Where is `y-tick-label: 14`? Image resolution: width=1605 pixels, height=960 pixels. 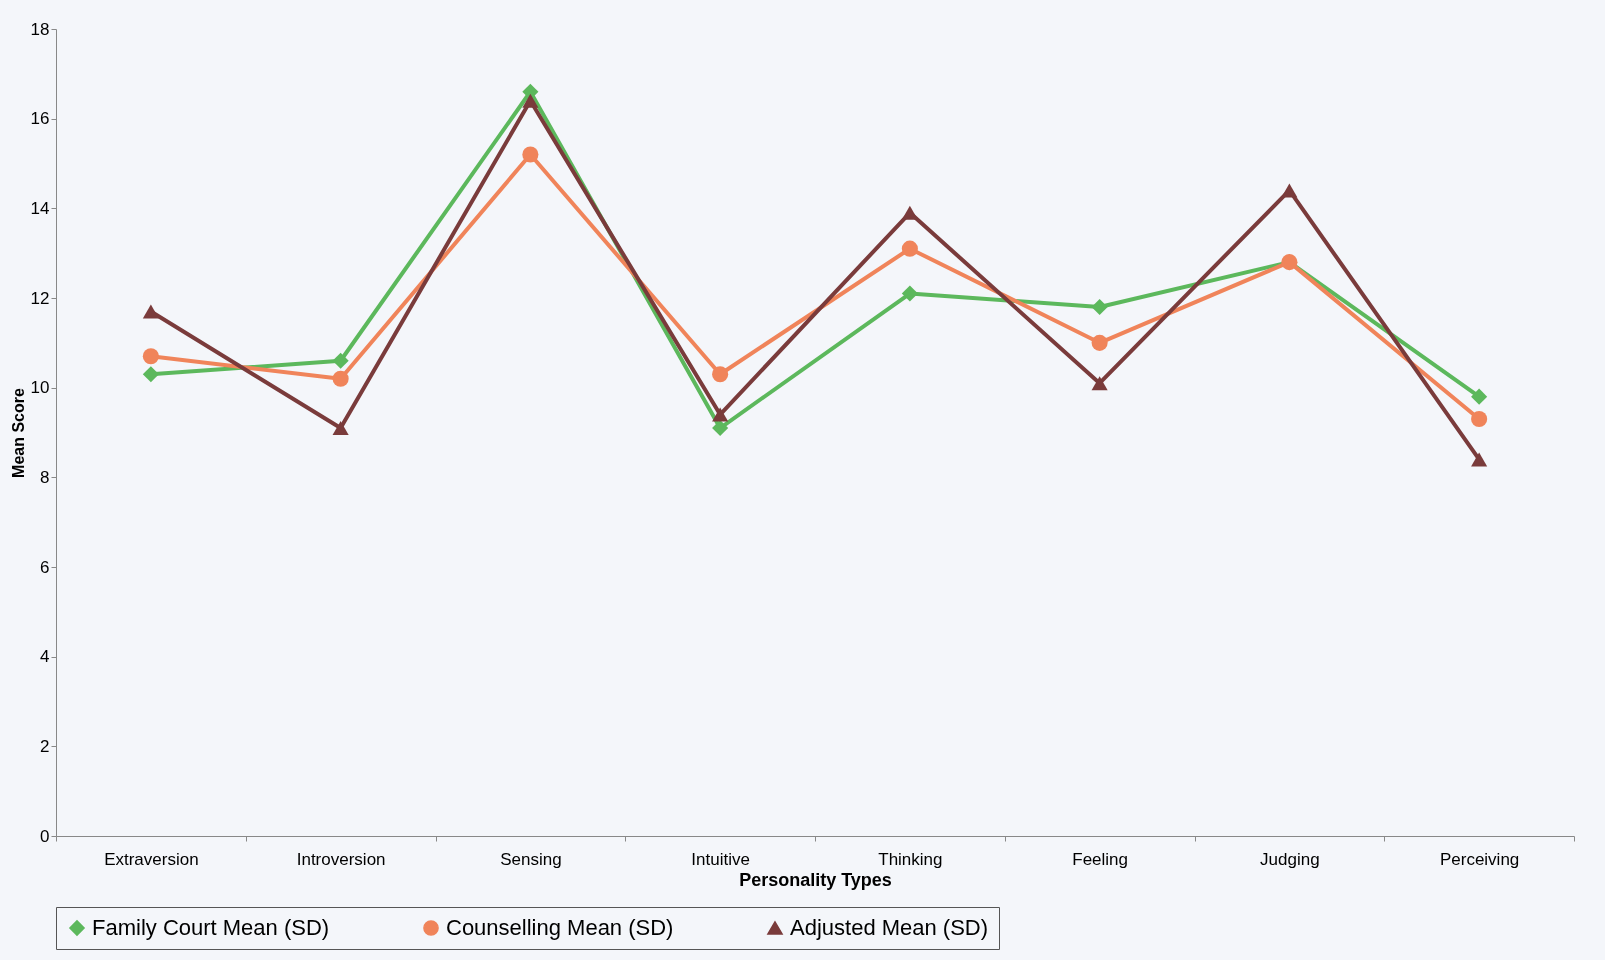 y-tick-label: 14 is located at coordinates (40, 208).